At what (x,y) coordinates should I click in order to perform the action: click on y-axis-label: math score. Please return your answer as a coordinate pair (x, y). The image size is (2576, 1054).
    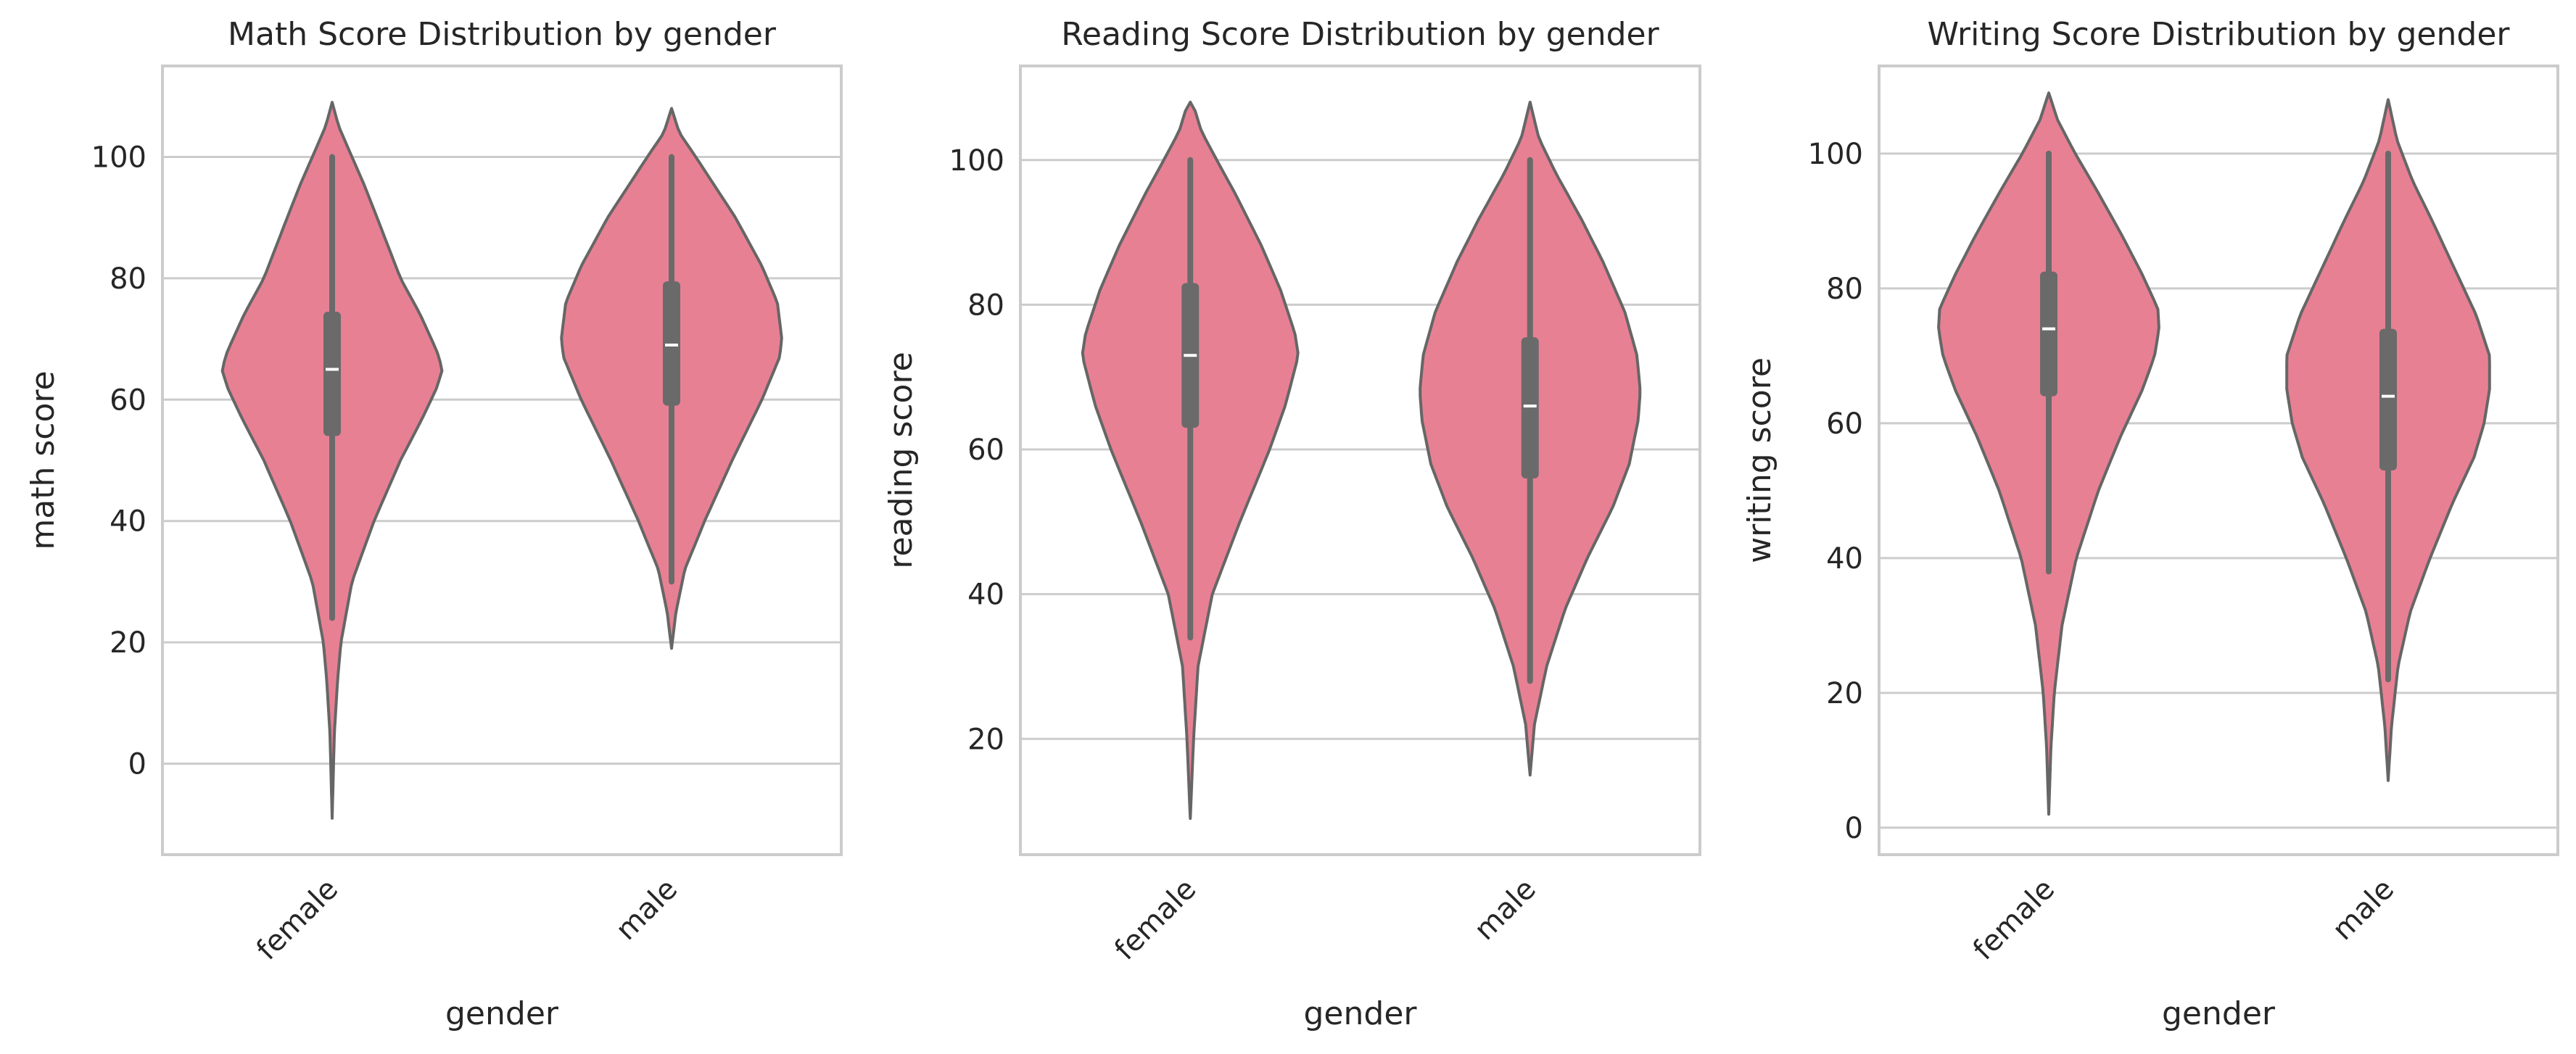
    Looking at the image, I should click on (43, 459).